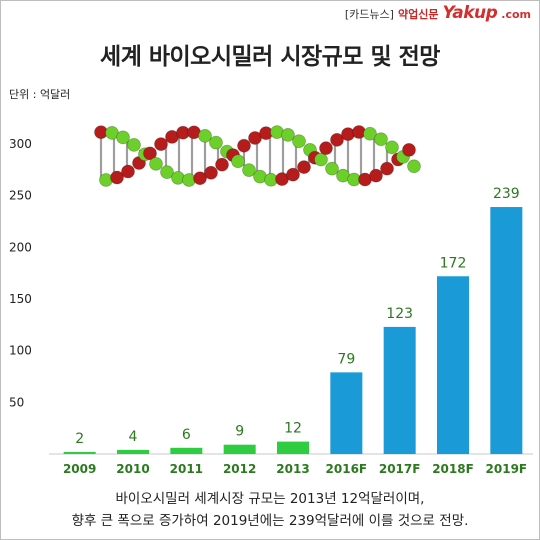 Image resolution: width=540 pixels, height=540 pixels. Describe the element at coordinates (293, 429) in the screenshot. I see `bar-value-label: 12` at that location.